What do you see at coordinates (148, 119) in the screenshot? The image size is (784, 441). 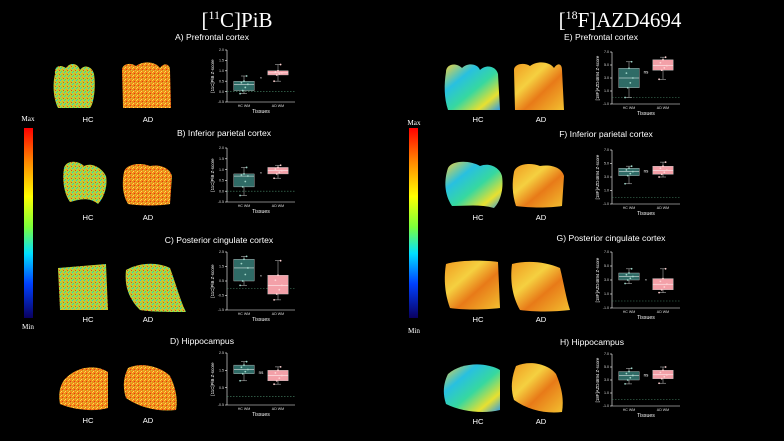 I see `label-ad-a: AD` at bounding box center [148, 119].